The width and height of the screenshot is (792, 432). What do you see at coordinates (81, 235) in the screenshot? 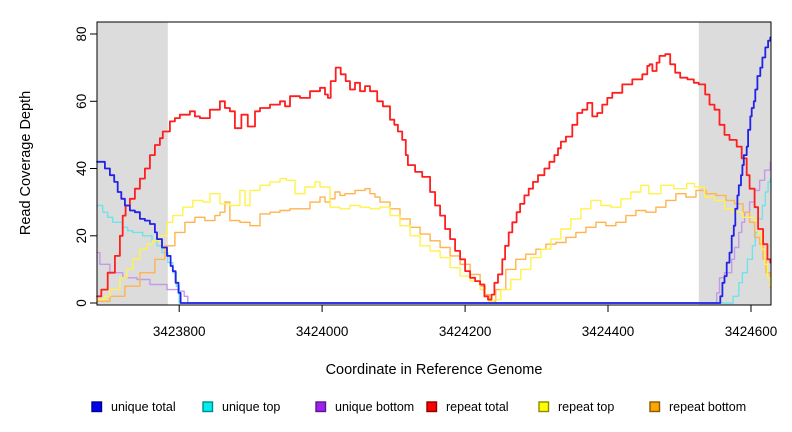
I see `y-tick-label: 20` at bounding box center [81, 235].